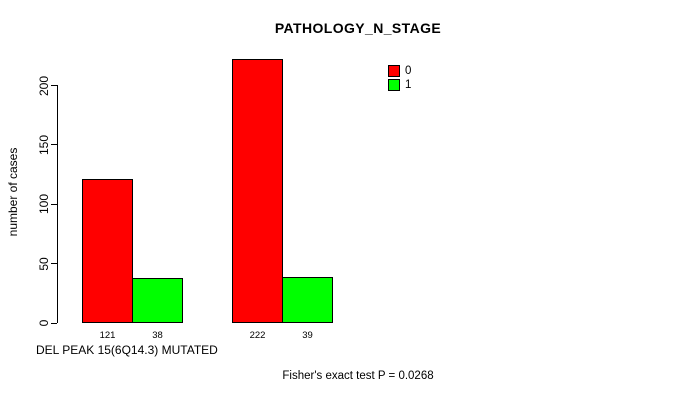  Describe the element at coordinates (44, 204) in the screenshot. I see `y-tick-label: 100` at that location.